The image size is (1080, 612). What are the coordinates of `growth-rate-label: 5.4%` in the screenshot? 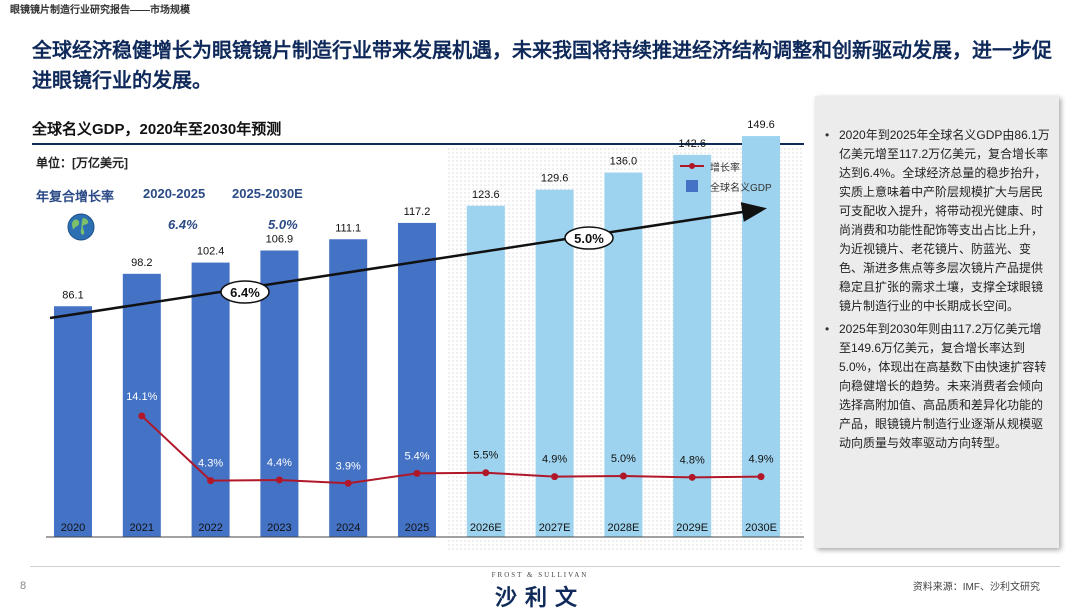 It's located at (416, 456).